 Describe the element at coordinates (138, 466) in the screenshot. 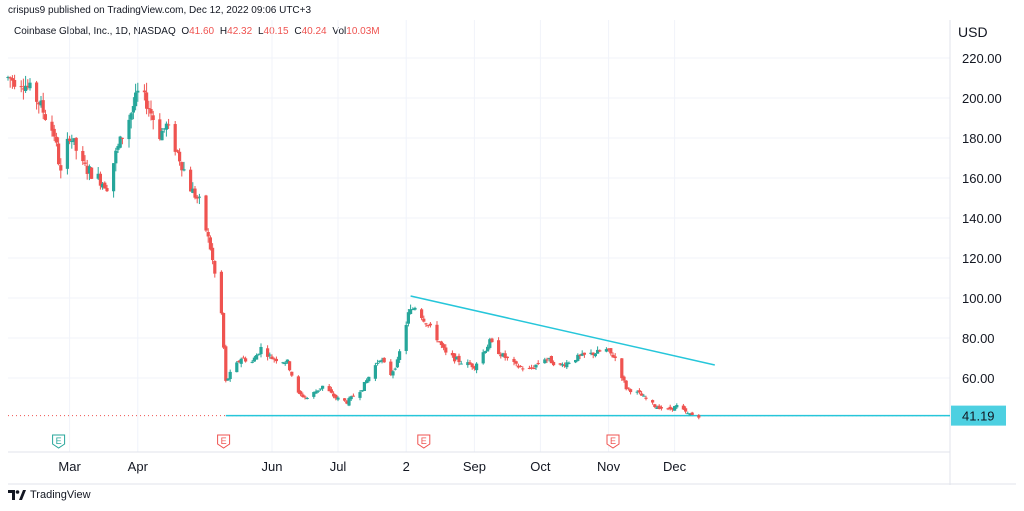

I see `x-tick-label: Apr` at that location.